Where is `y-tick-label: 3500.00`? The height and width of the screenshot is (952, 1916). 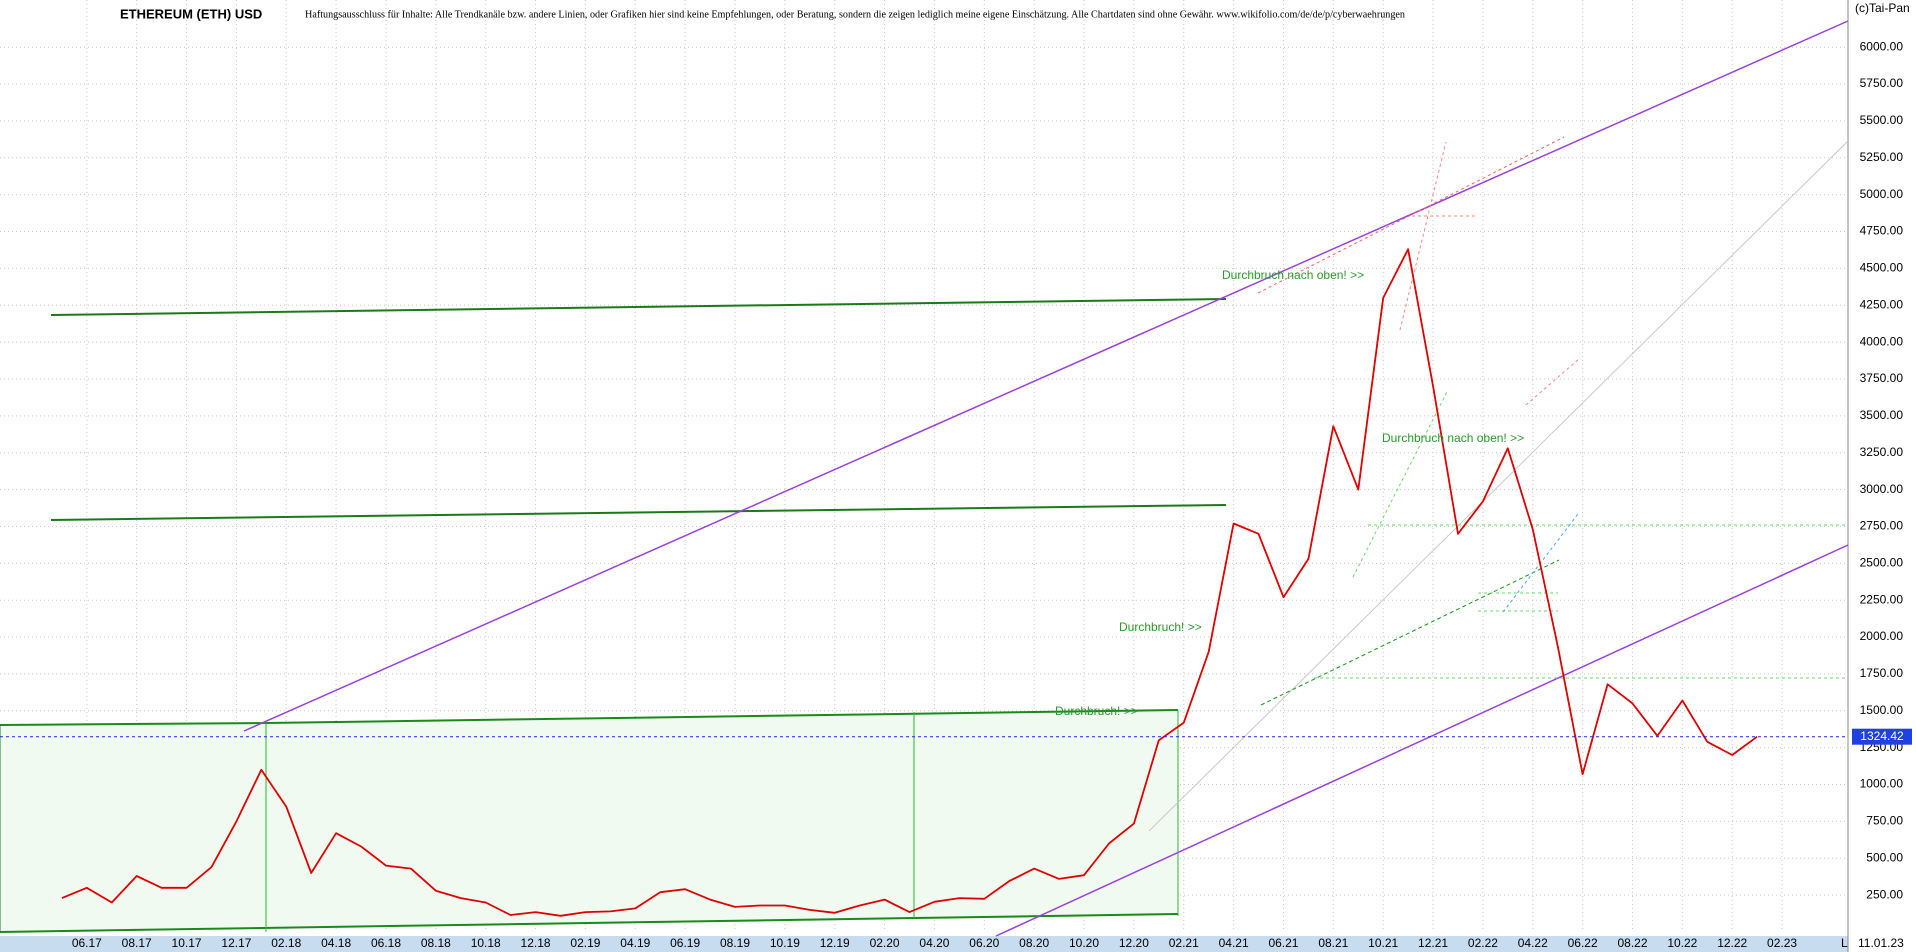
y-tick-label: 3500.00 is located at coordinates (1882, 415).